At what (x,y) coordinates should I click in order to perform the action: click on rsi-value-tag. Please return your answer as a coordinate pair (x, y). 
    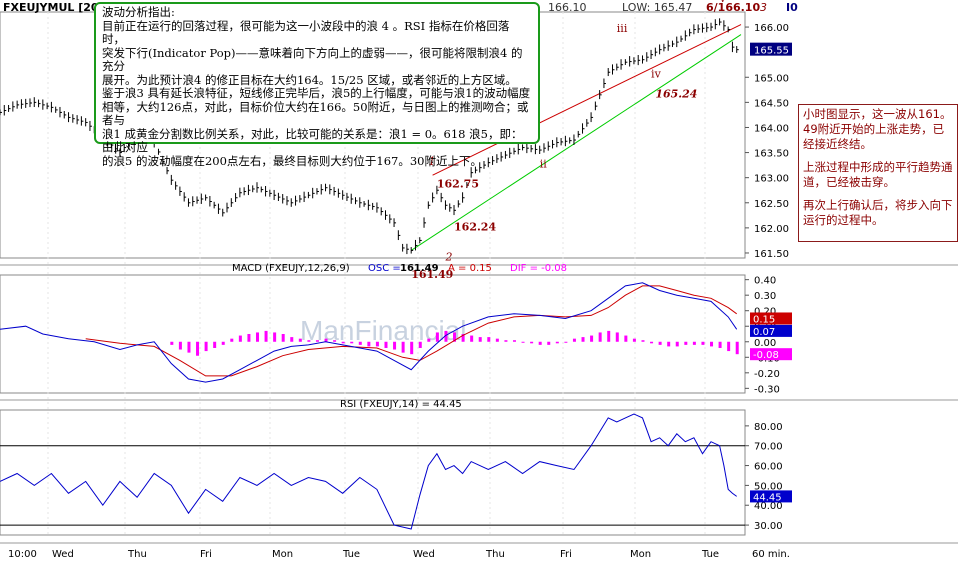
    Looking at the image, I should click on (771, 496).